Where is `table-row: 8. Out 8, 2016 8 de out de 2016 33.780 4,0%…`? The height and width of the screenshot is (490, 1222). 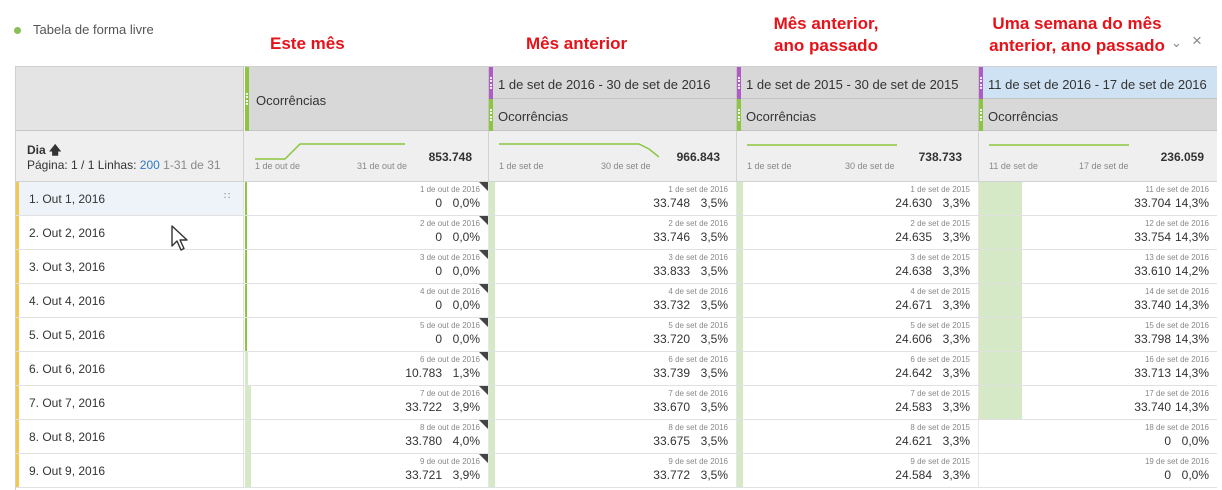
table-row: 8. Out 8, 2016 8 de out de 2016 33.780 4,0%… is located at coordinates (616, 437).